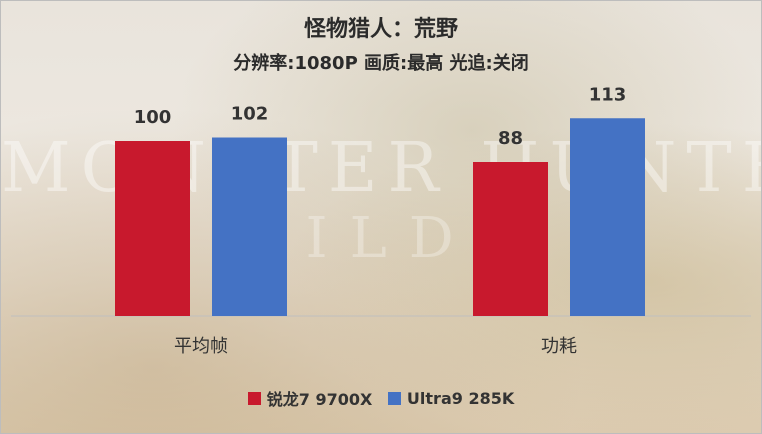 The image size is (762, 434). Describe the element at coordinates (380, 29) in the screenshot. I see `chart-title: 怪物猎人：荒野` at that location.